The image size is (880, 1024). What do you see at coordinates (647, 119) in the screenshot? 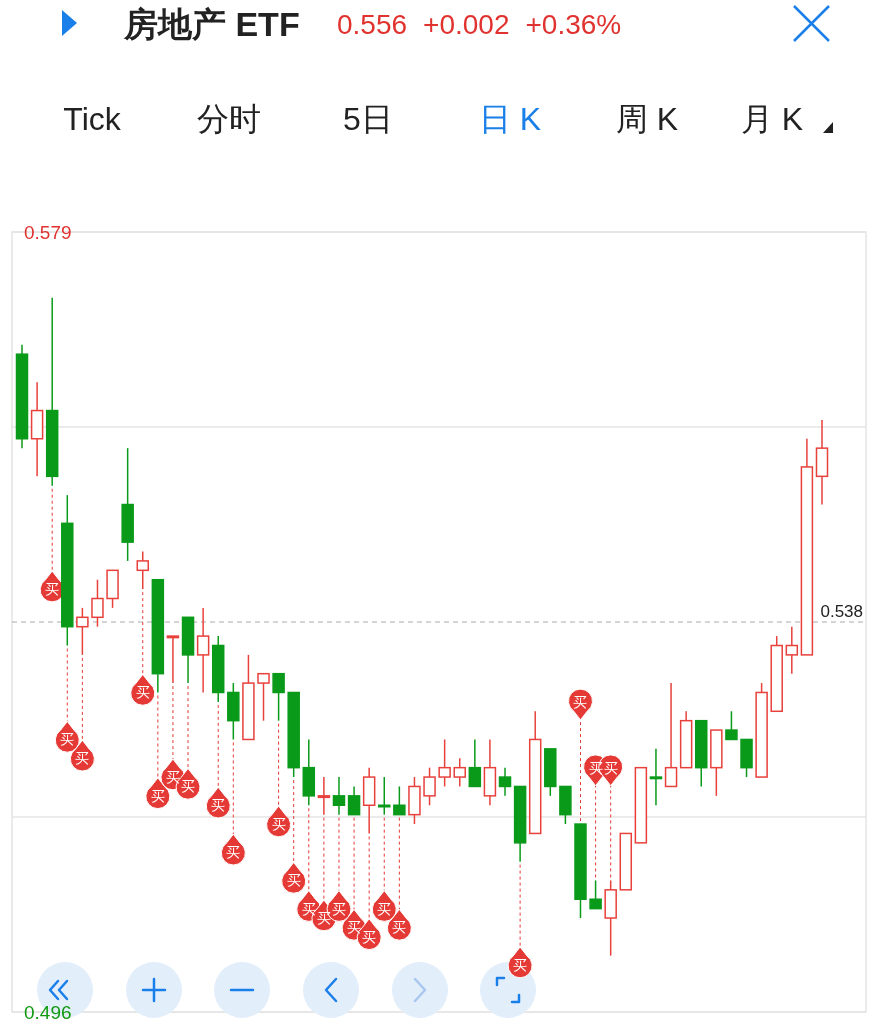
I see `text: 周 K` at bounding box center [647, 119].